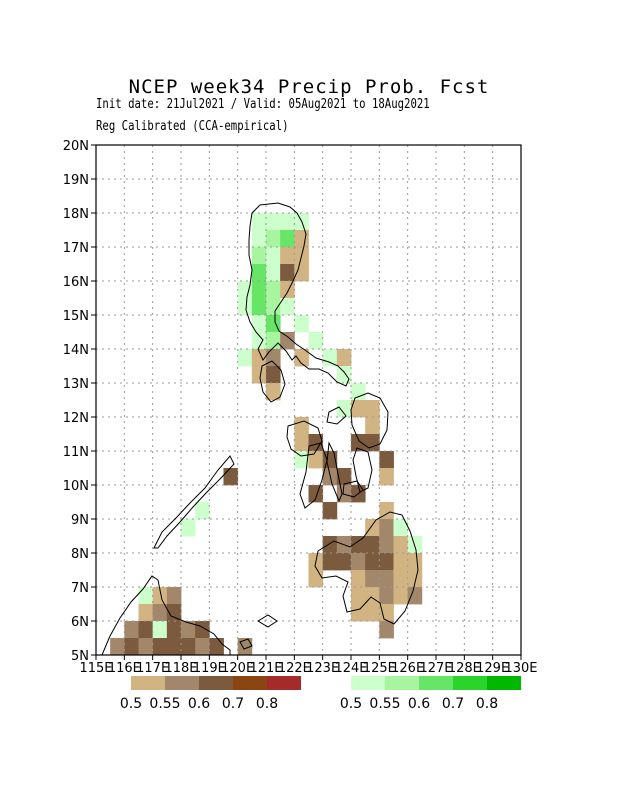 The width and height of the screenshot is (618, 800). Describe the element at coordinates (384, 704) in the screenshot. I see `legend-label: 0.55` at that location.